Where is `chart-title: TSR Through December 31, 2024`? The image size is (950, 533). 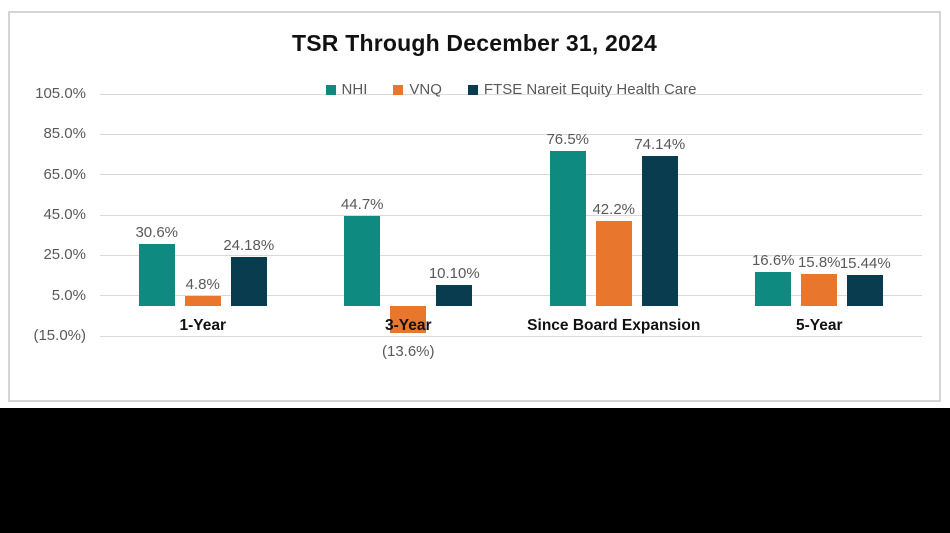 chart-title: TSR Through December 31, 2024 is located at coordinates (474, 43).